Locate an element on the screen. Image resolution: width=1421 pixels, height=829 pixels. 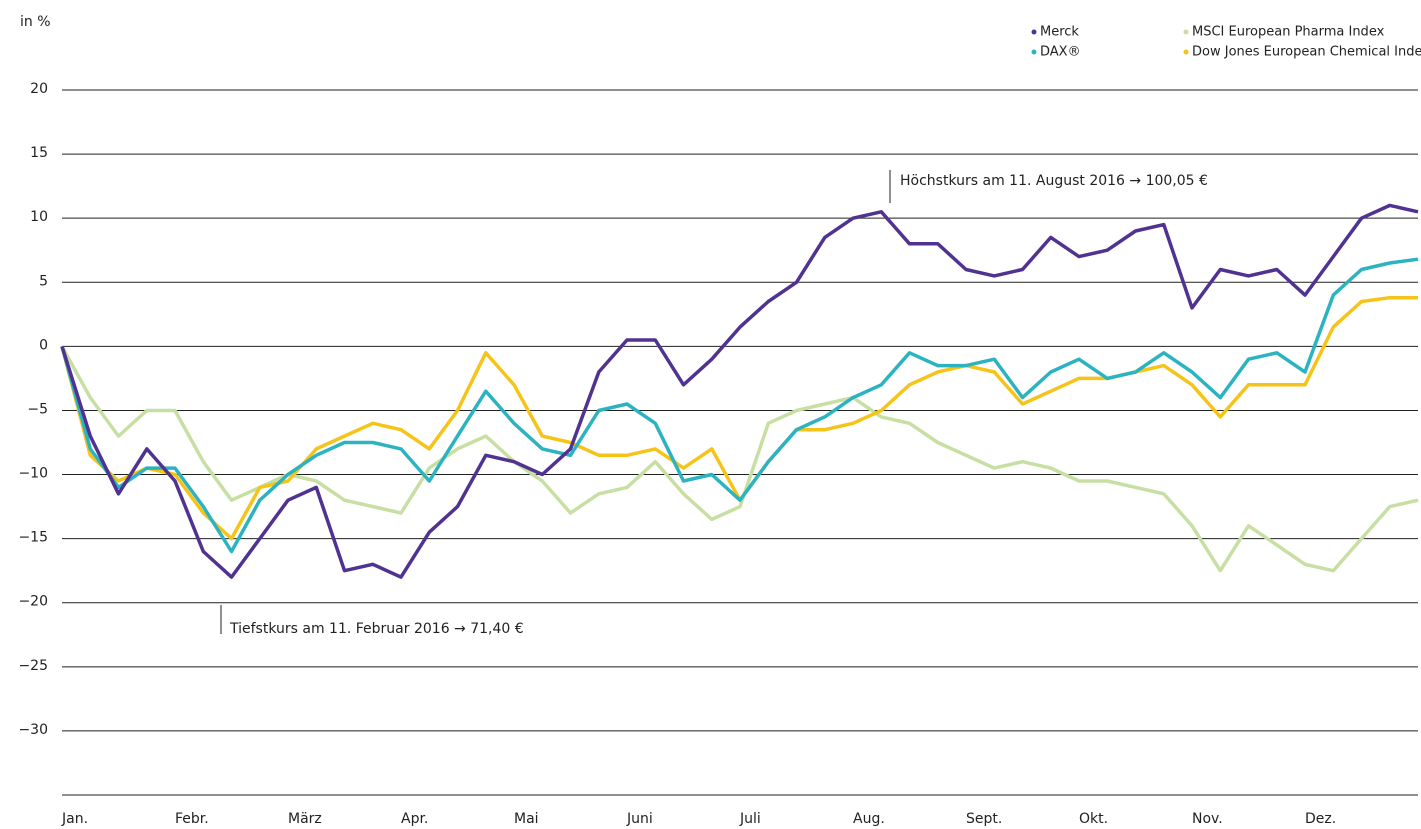
y-tick-label: −10 is located at coordinates (33, 474).